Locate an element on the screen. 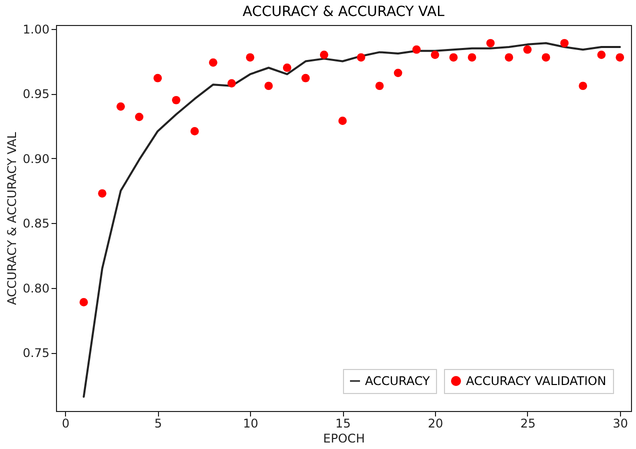  y-tick-label: 0.90 is located at coordinates (36, 159).